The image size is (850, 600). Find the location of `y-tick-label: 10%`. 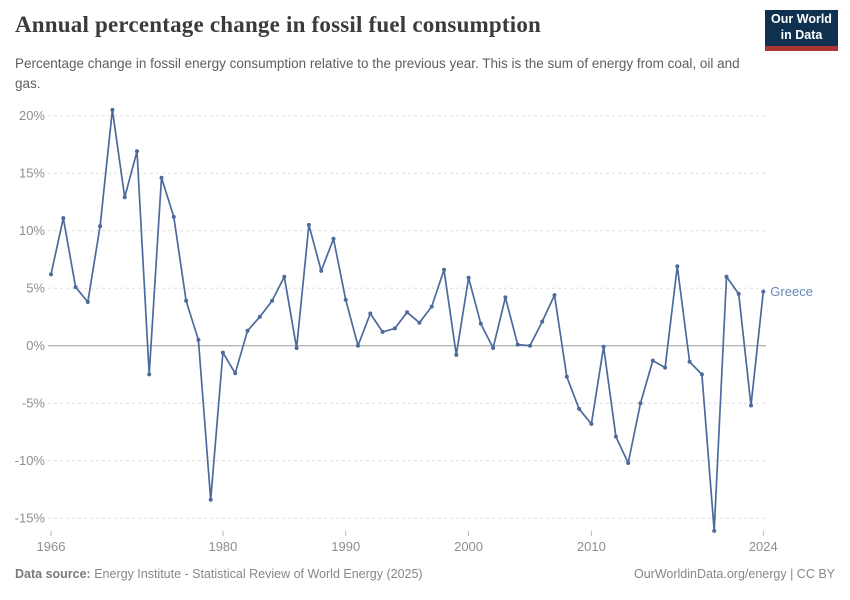

y-tick-label: 10% is located at coordinates (32, 230).